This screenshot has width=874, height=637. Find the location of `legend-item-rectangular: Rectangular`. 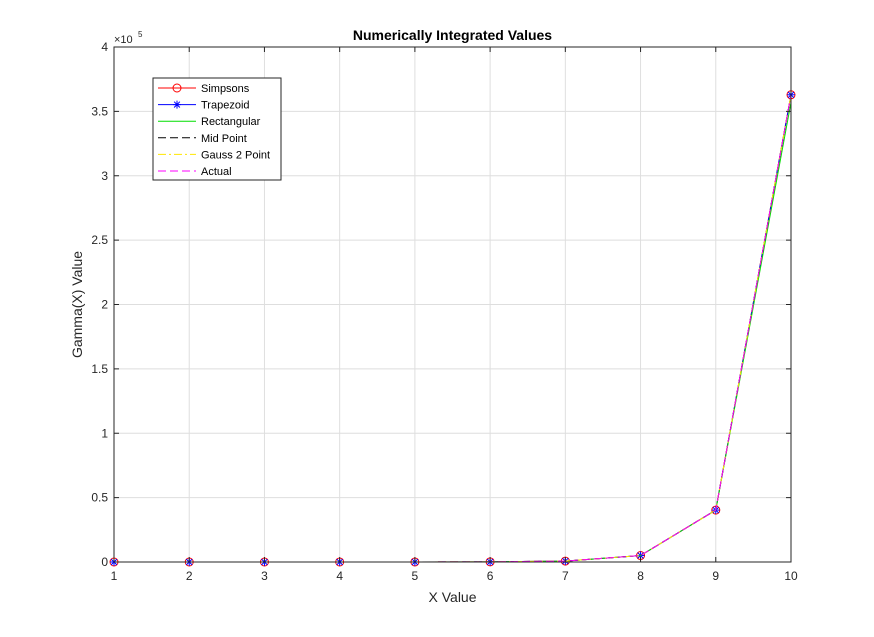

legend-item-rectangular: Rectangular is located at coordinates (209, 122).